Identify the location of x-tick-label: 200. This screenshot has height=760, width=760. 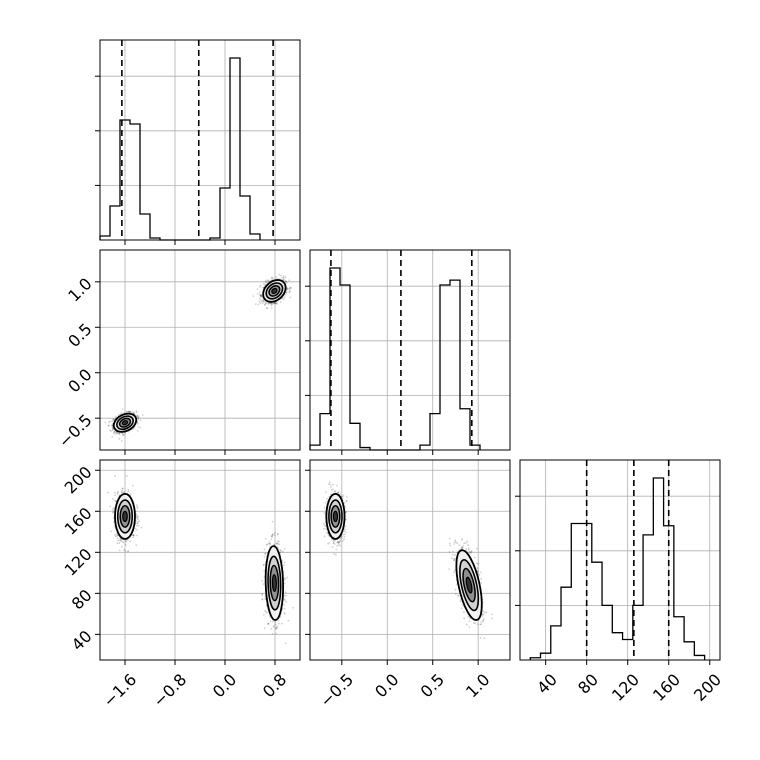
(707, 687).